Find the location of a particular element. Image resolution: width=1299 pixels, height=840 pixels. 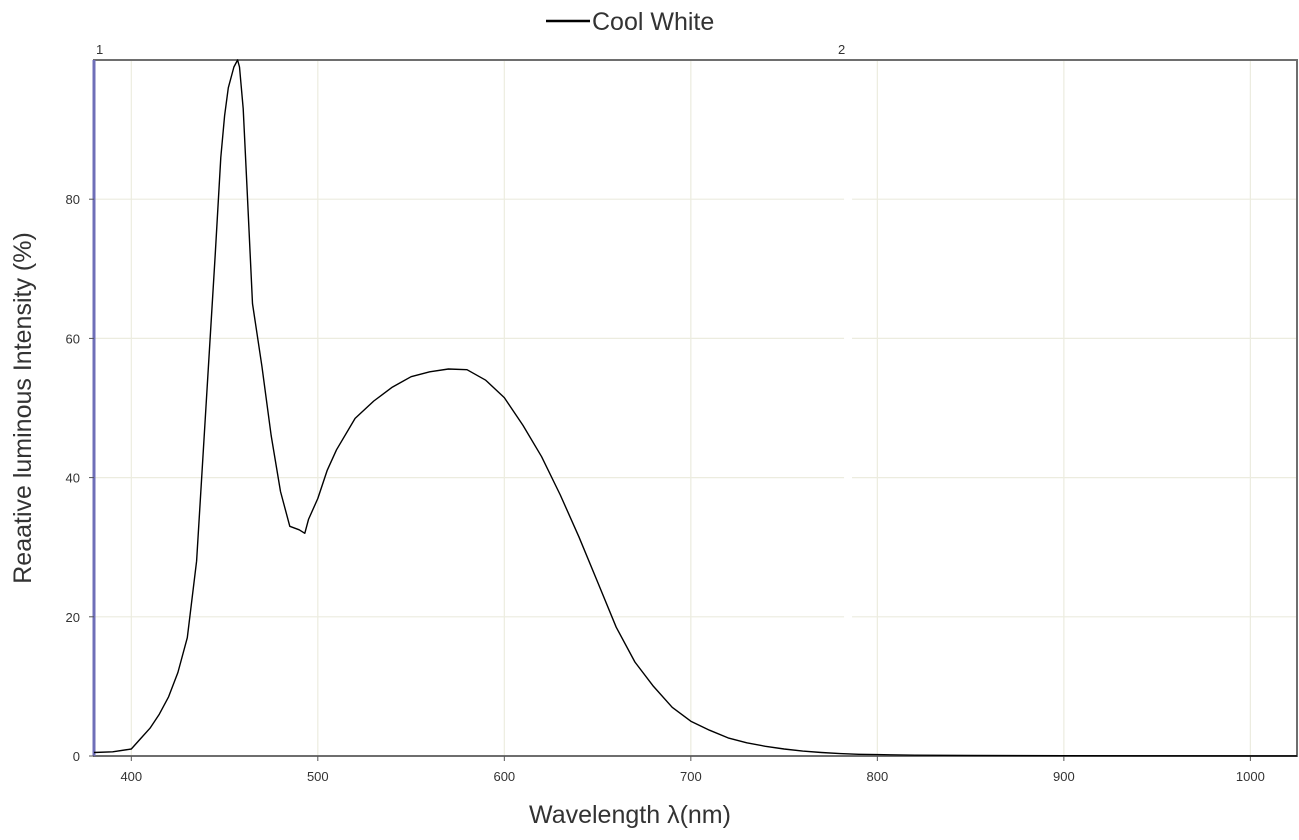

y-tick-label-20: 20 is located at coordinates (73, 617).